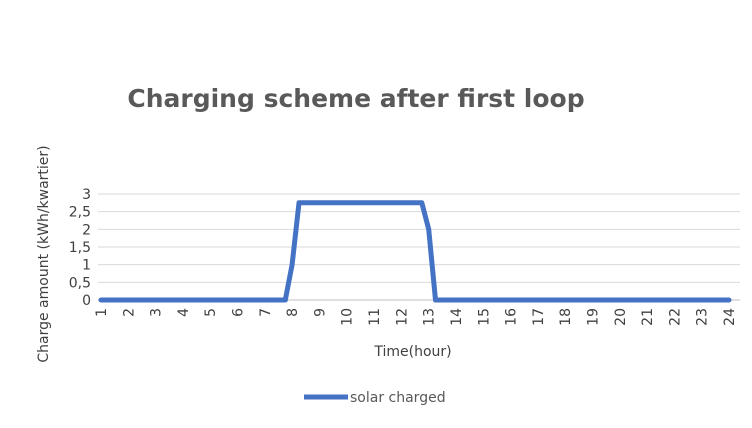 This screenshot has width=752, height=428. Describe the element at coordinates (648, 317) in the screenshot. I see `x-tick-label: 21` at that location.